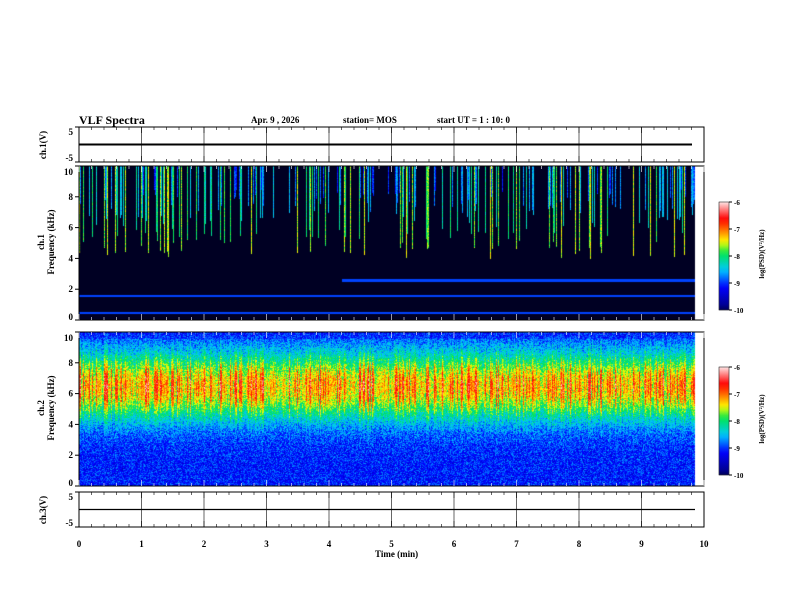 The image size is (792, 612). Describe the element at coordinates (705, 544) in the screenshot. I see `x-tick-label: 10` at that location.